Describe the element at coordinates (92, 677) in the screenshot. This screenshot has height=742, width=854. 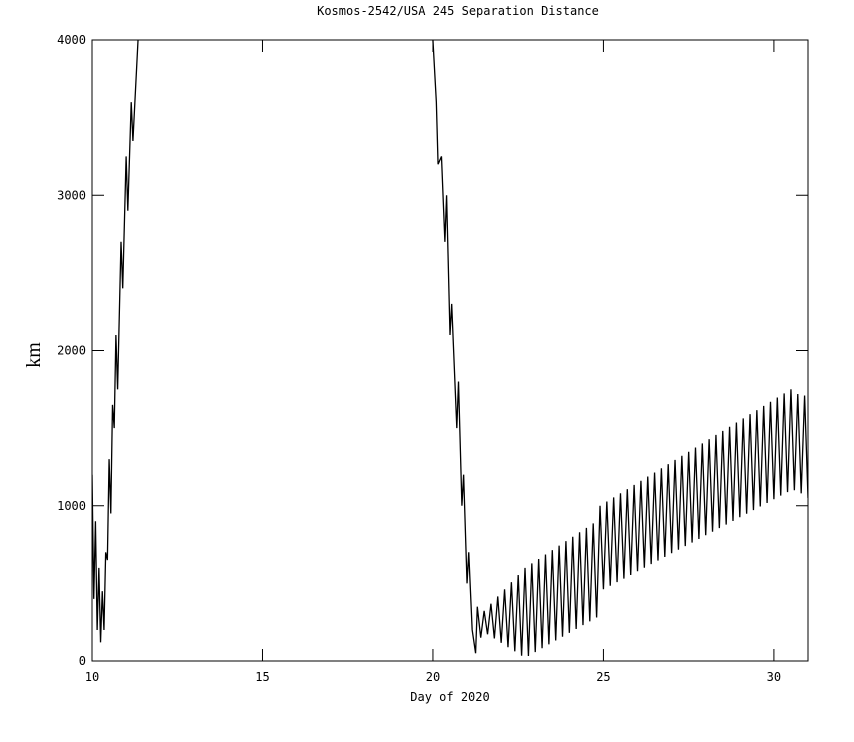
I see `x-tick-label: 10` at that location.